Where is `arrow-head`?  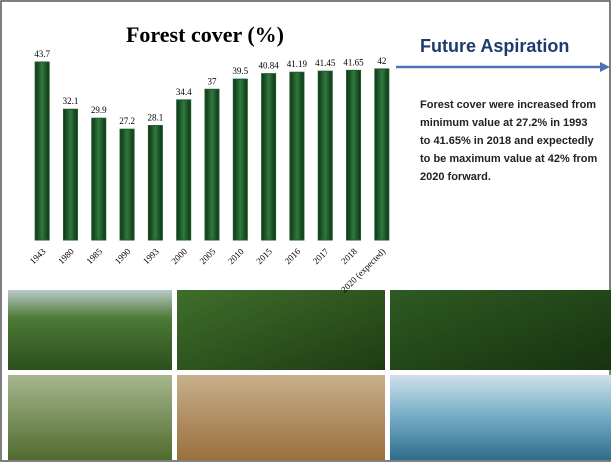
arrow-head is located at coordinates (605, 67).